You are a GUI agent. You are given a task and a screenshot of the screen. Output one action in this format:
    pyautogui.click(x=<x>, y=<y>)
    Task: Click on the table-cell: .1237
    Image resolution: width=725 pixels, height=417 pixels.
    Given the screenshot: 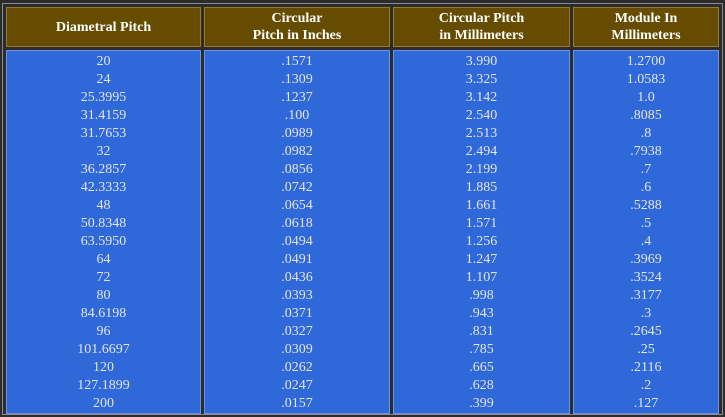 What is the action you would take?
    pyautogui.click(x=297, y=97)
    